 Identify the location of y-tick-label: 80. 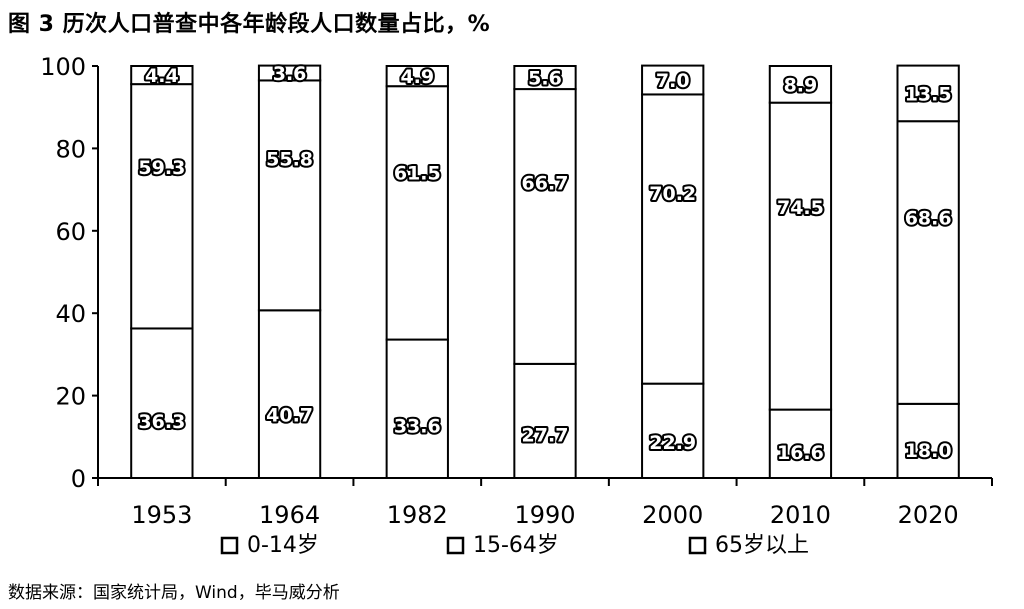
(70, 149).